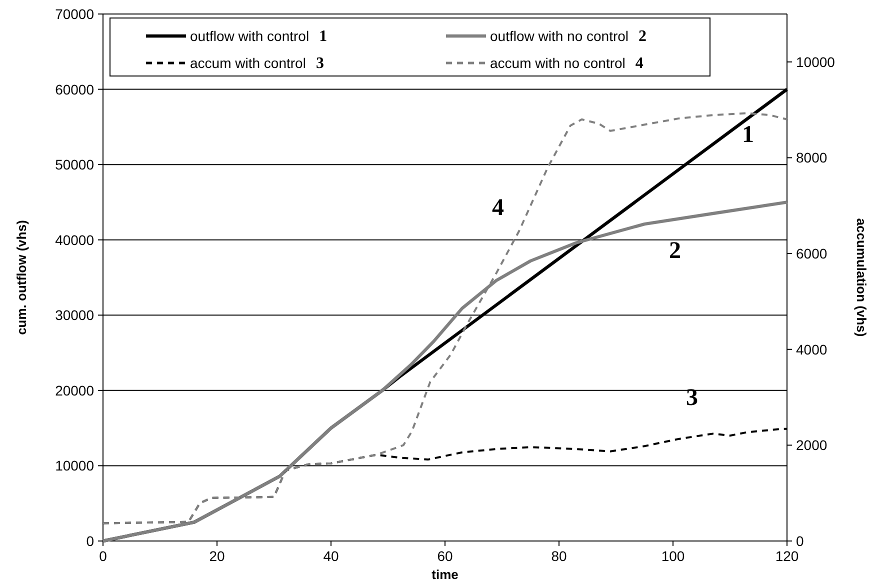 The height and width of the screenshot is (582, 877). I want to click on y2-tick-label: 0, so click(800, 541).